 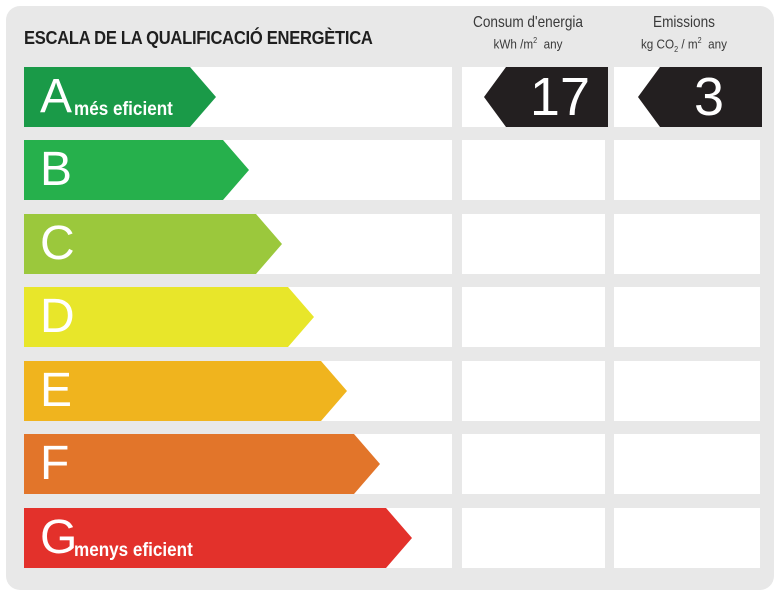 What do you see at coordinates (153, 244) in the screenshot?
I see `class-bar-2: C` at bounding box center [153, 244].